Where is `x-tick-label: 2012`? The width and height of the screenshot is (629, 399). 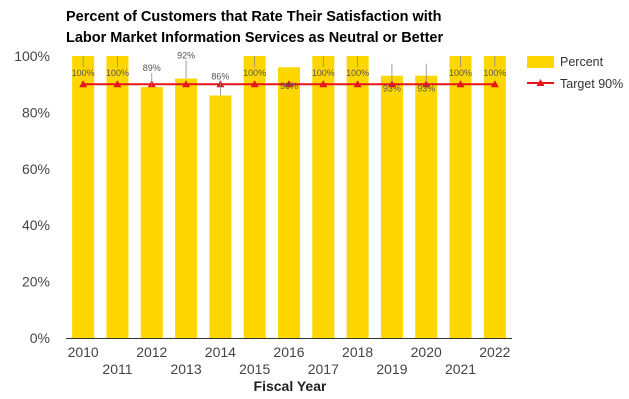
x-tick-label: 2012 is located at coordinates (151, 352).